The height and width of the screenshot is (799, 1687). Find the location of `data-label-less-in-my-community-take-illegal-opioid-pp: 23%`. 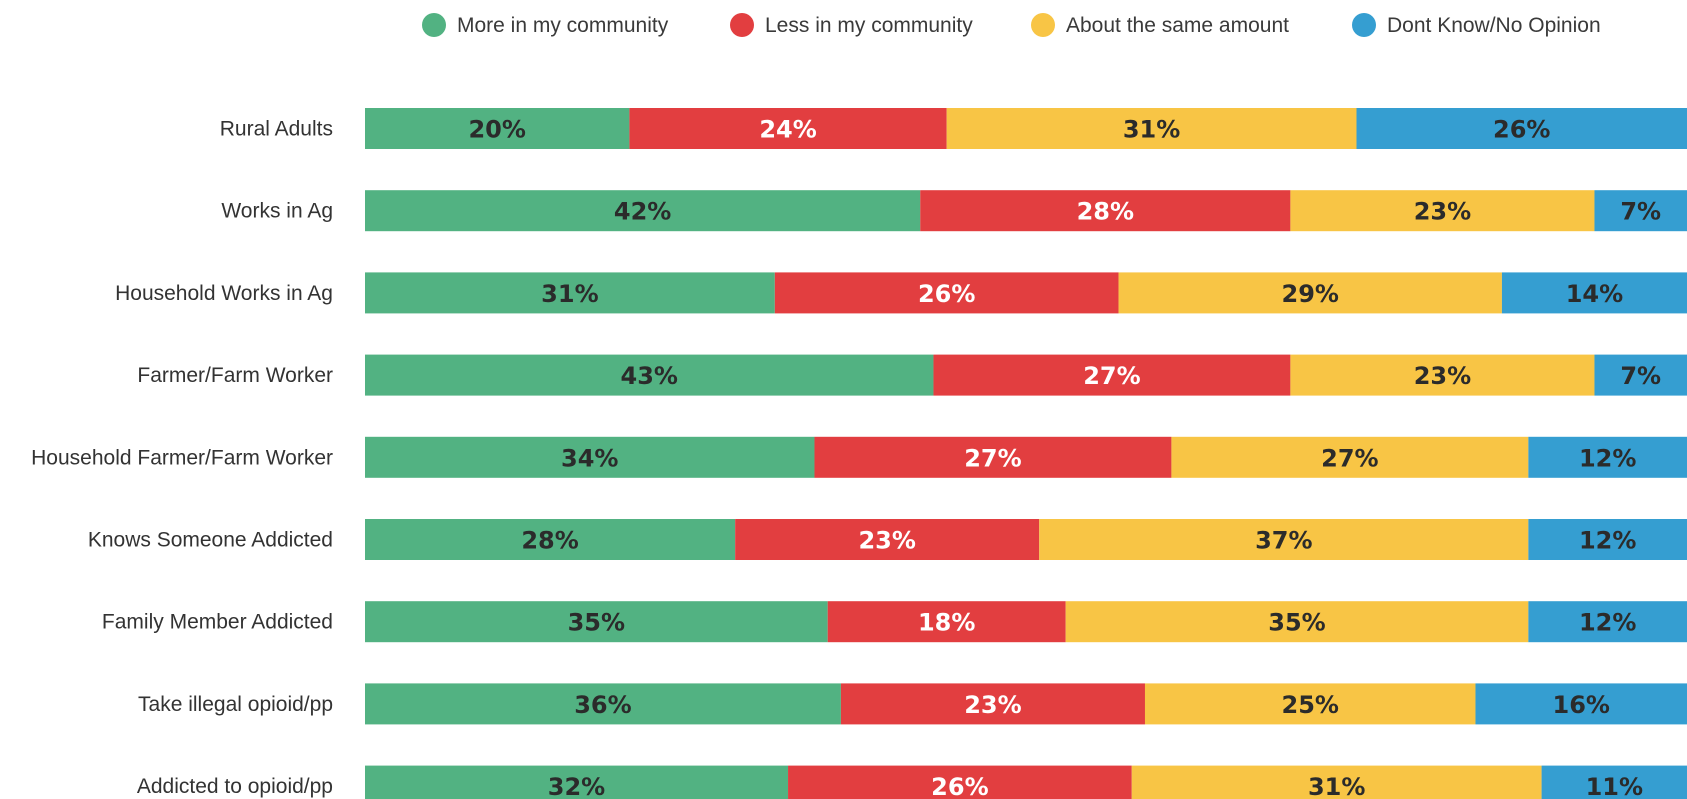

data-label-less-in-my-community-take-illegal-opioid-pp: 23% is located at coordinates (992, 705).